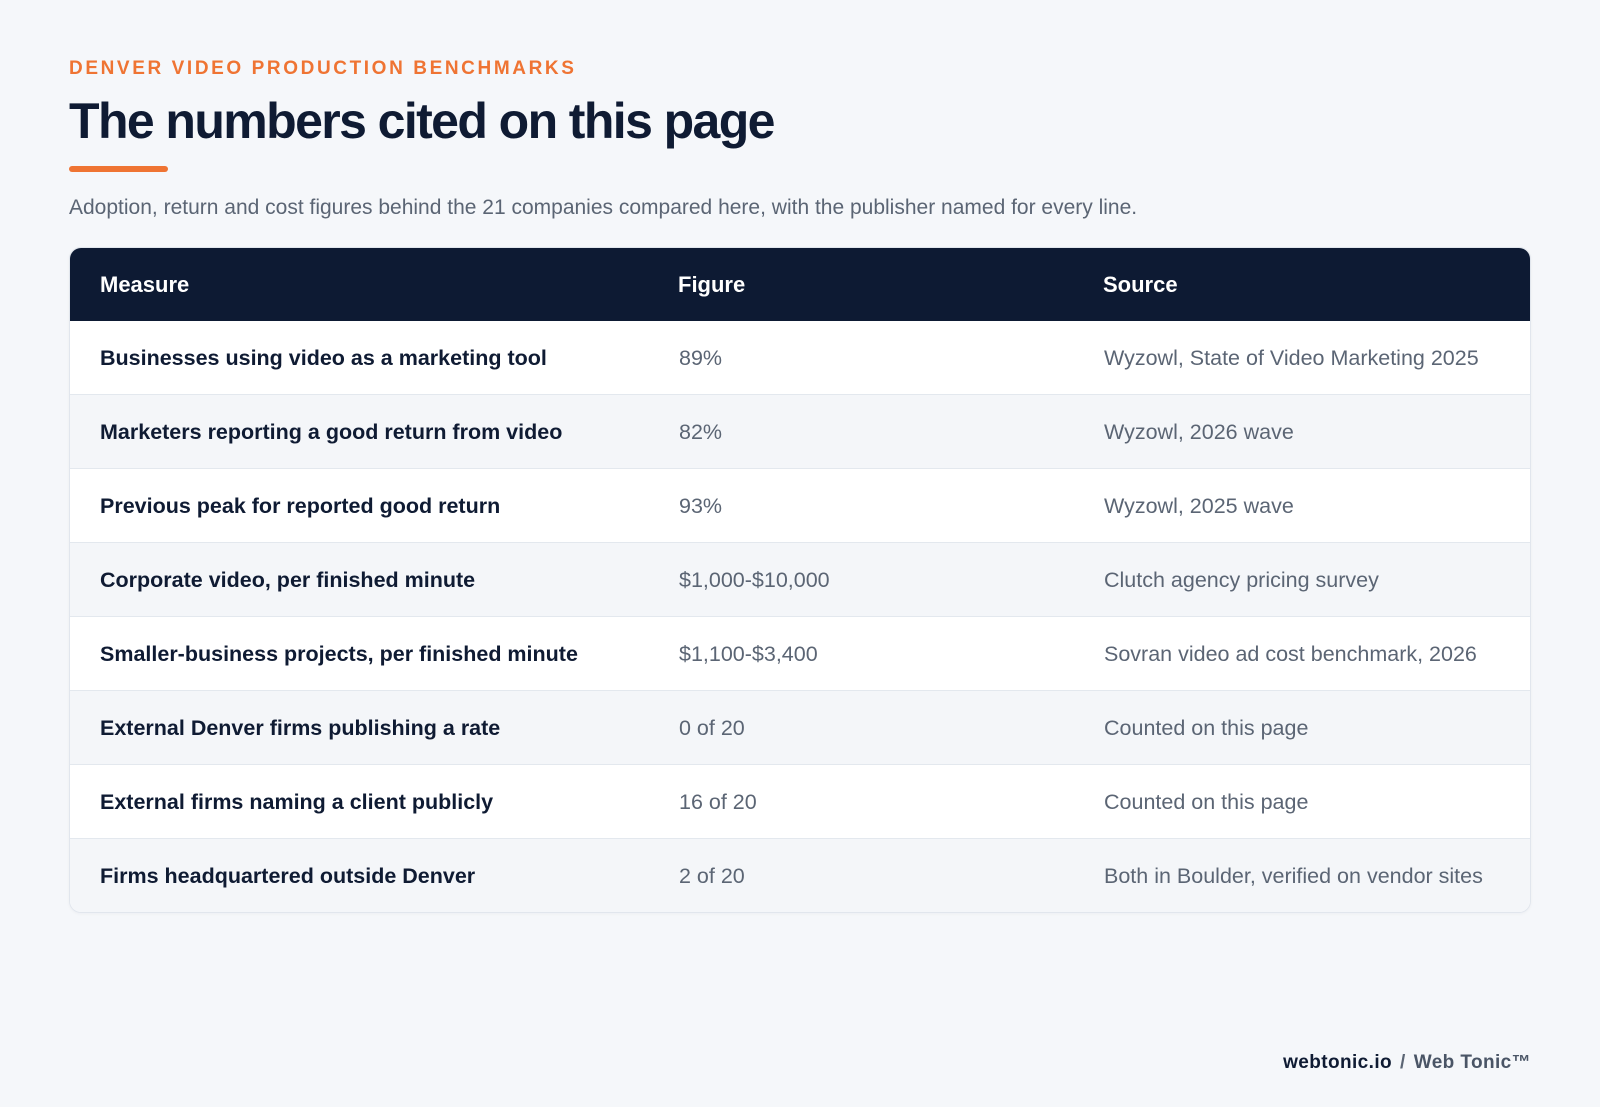 The width and height of the screenshot is (1600, 1107). What do you see at coordinates (1199, 432) in the screenshot?
I see `source-cell: Wyzowl, 2026 wave` at bounding box center [1199, 432].